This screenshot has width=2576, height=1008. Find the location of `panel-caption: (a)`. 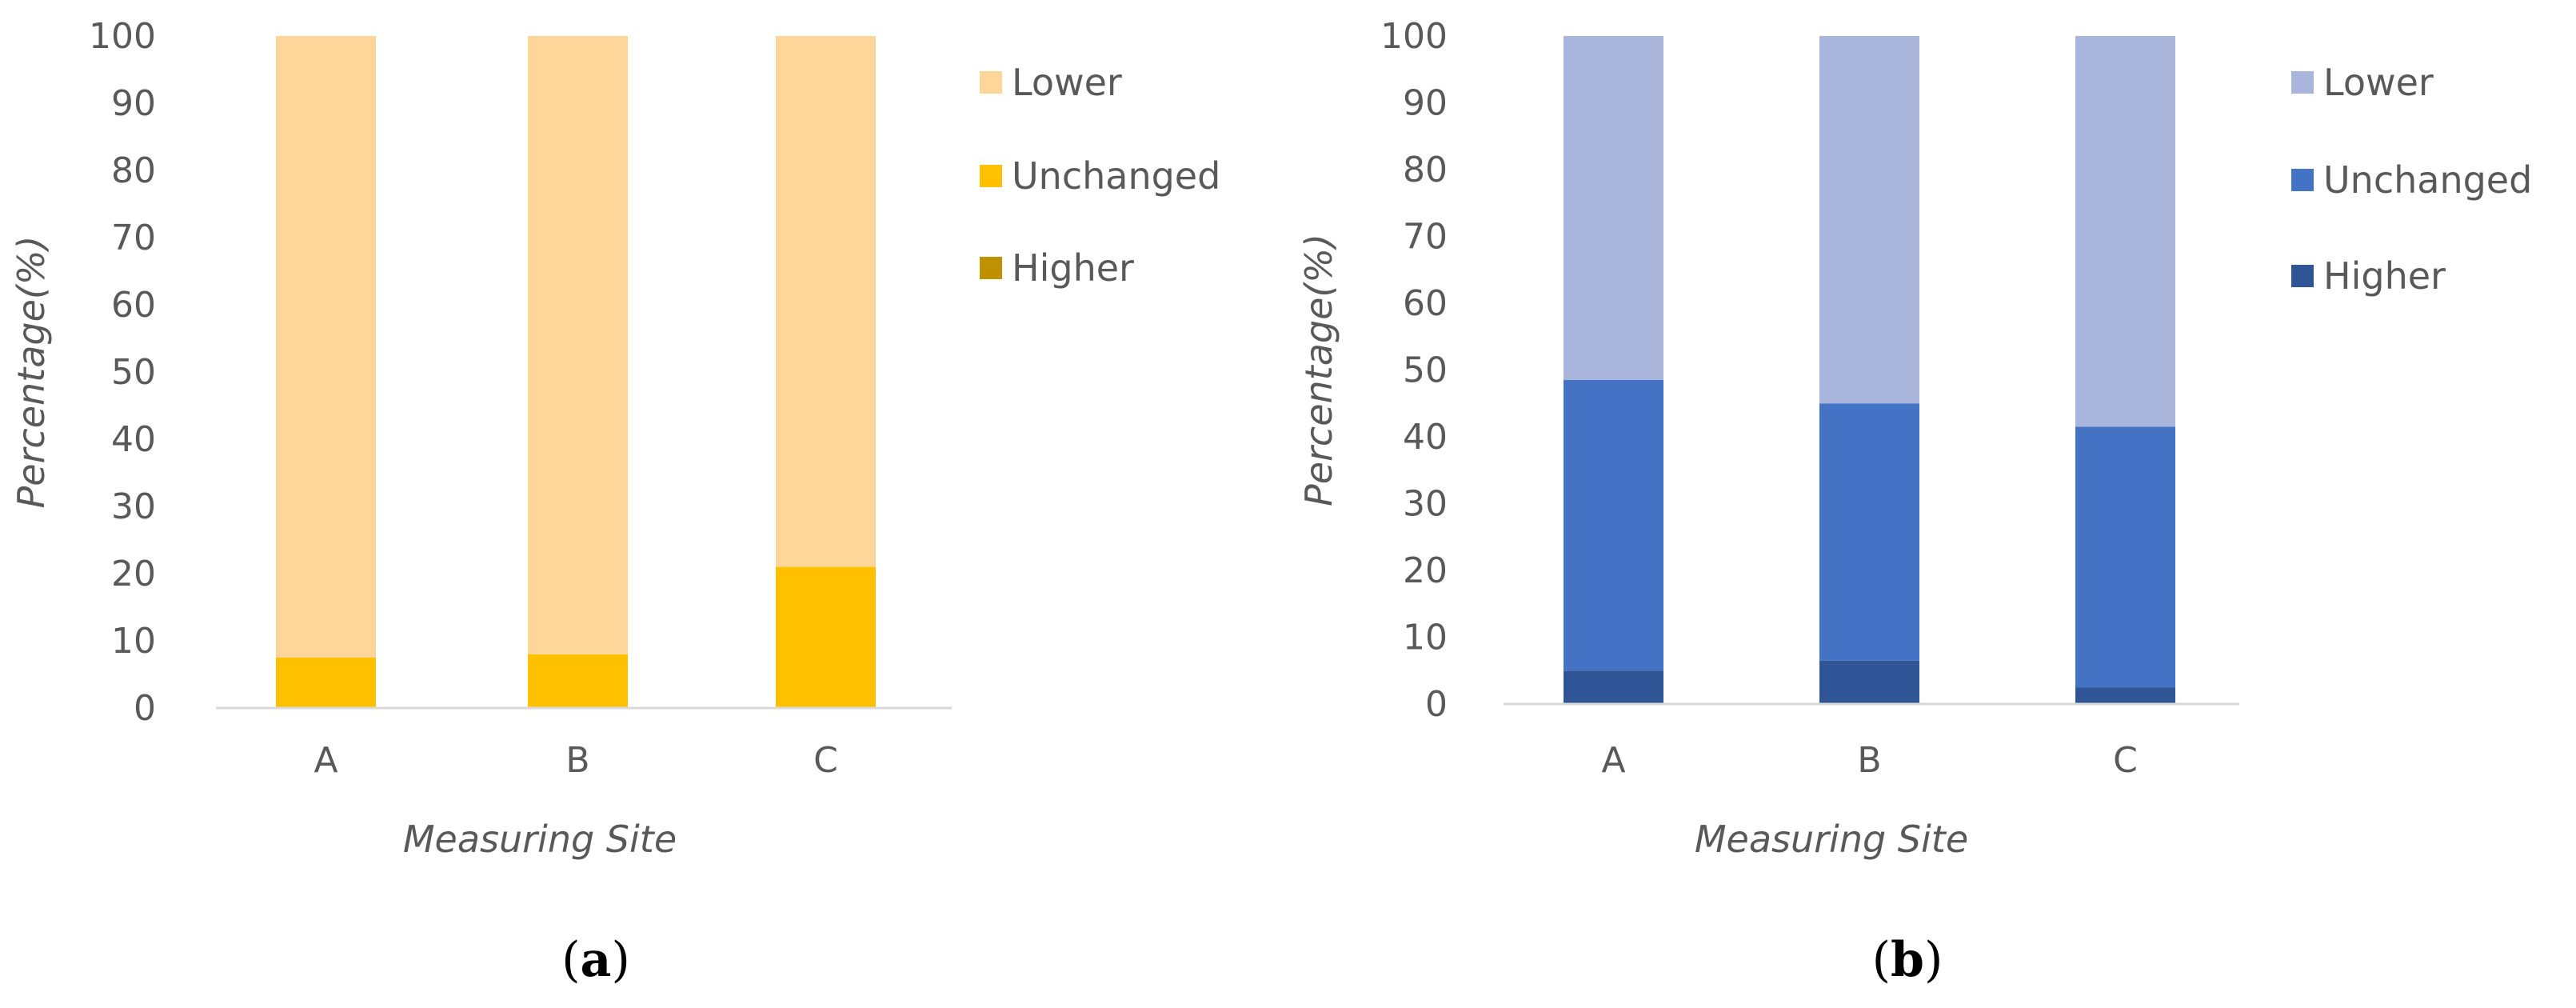

panel-caption: (a) is located at coordinates (595, 960).